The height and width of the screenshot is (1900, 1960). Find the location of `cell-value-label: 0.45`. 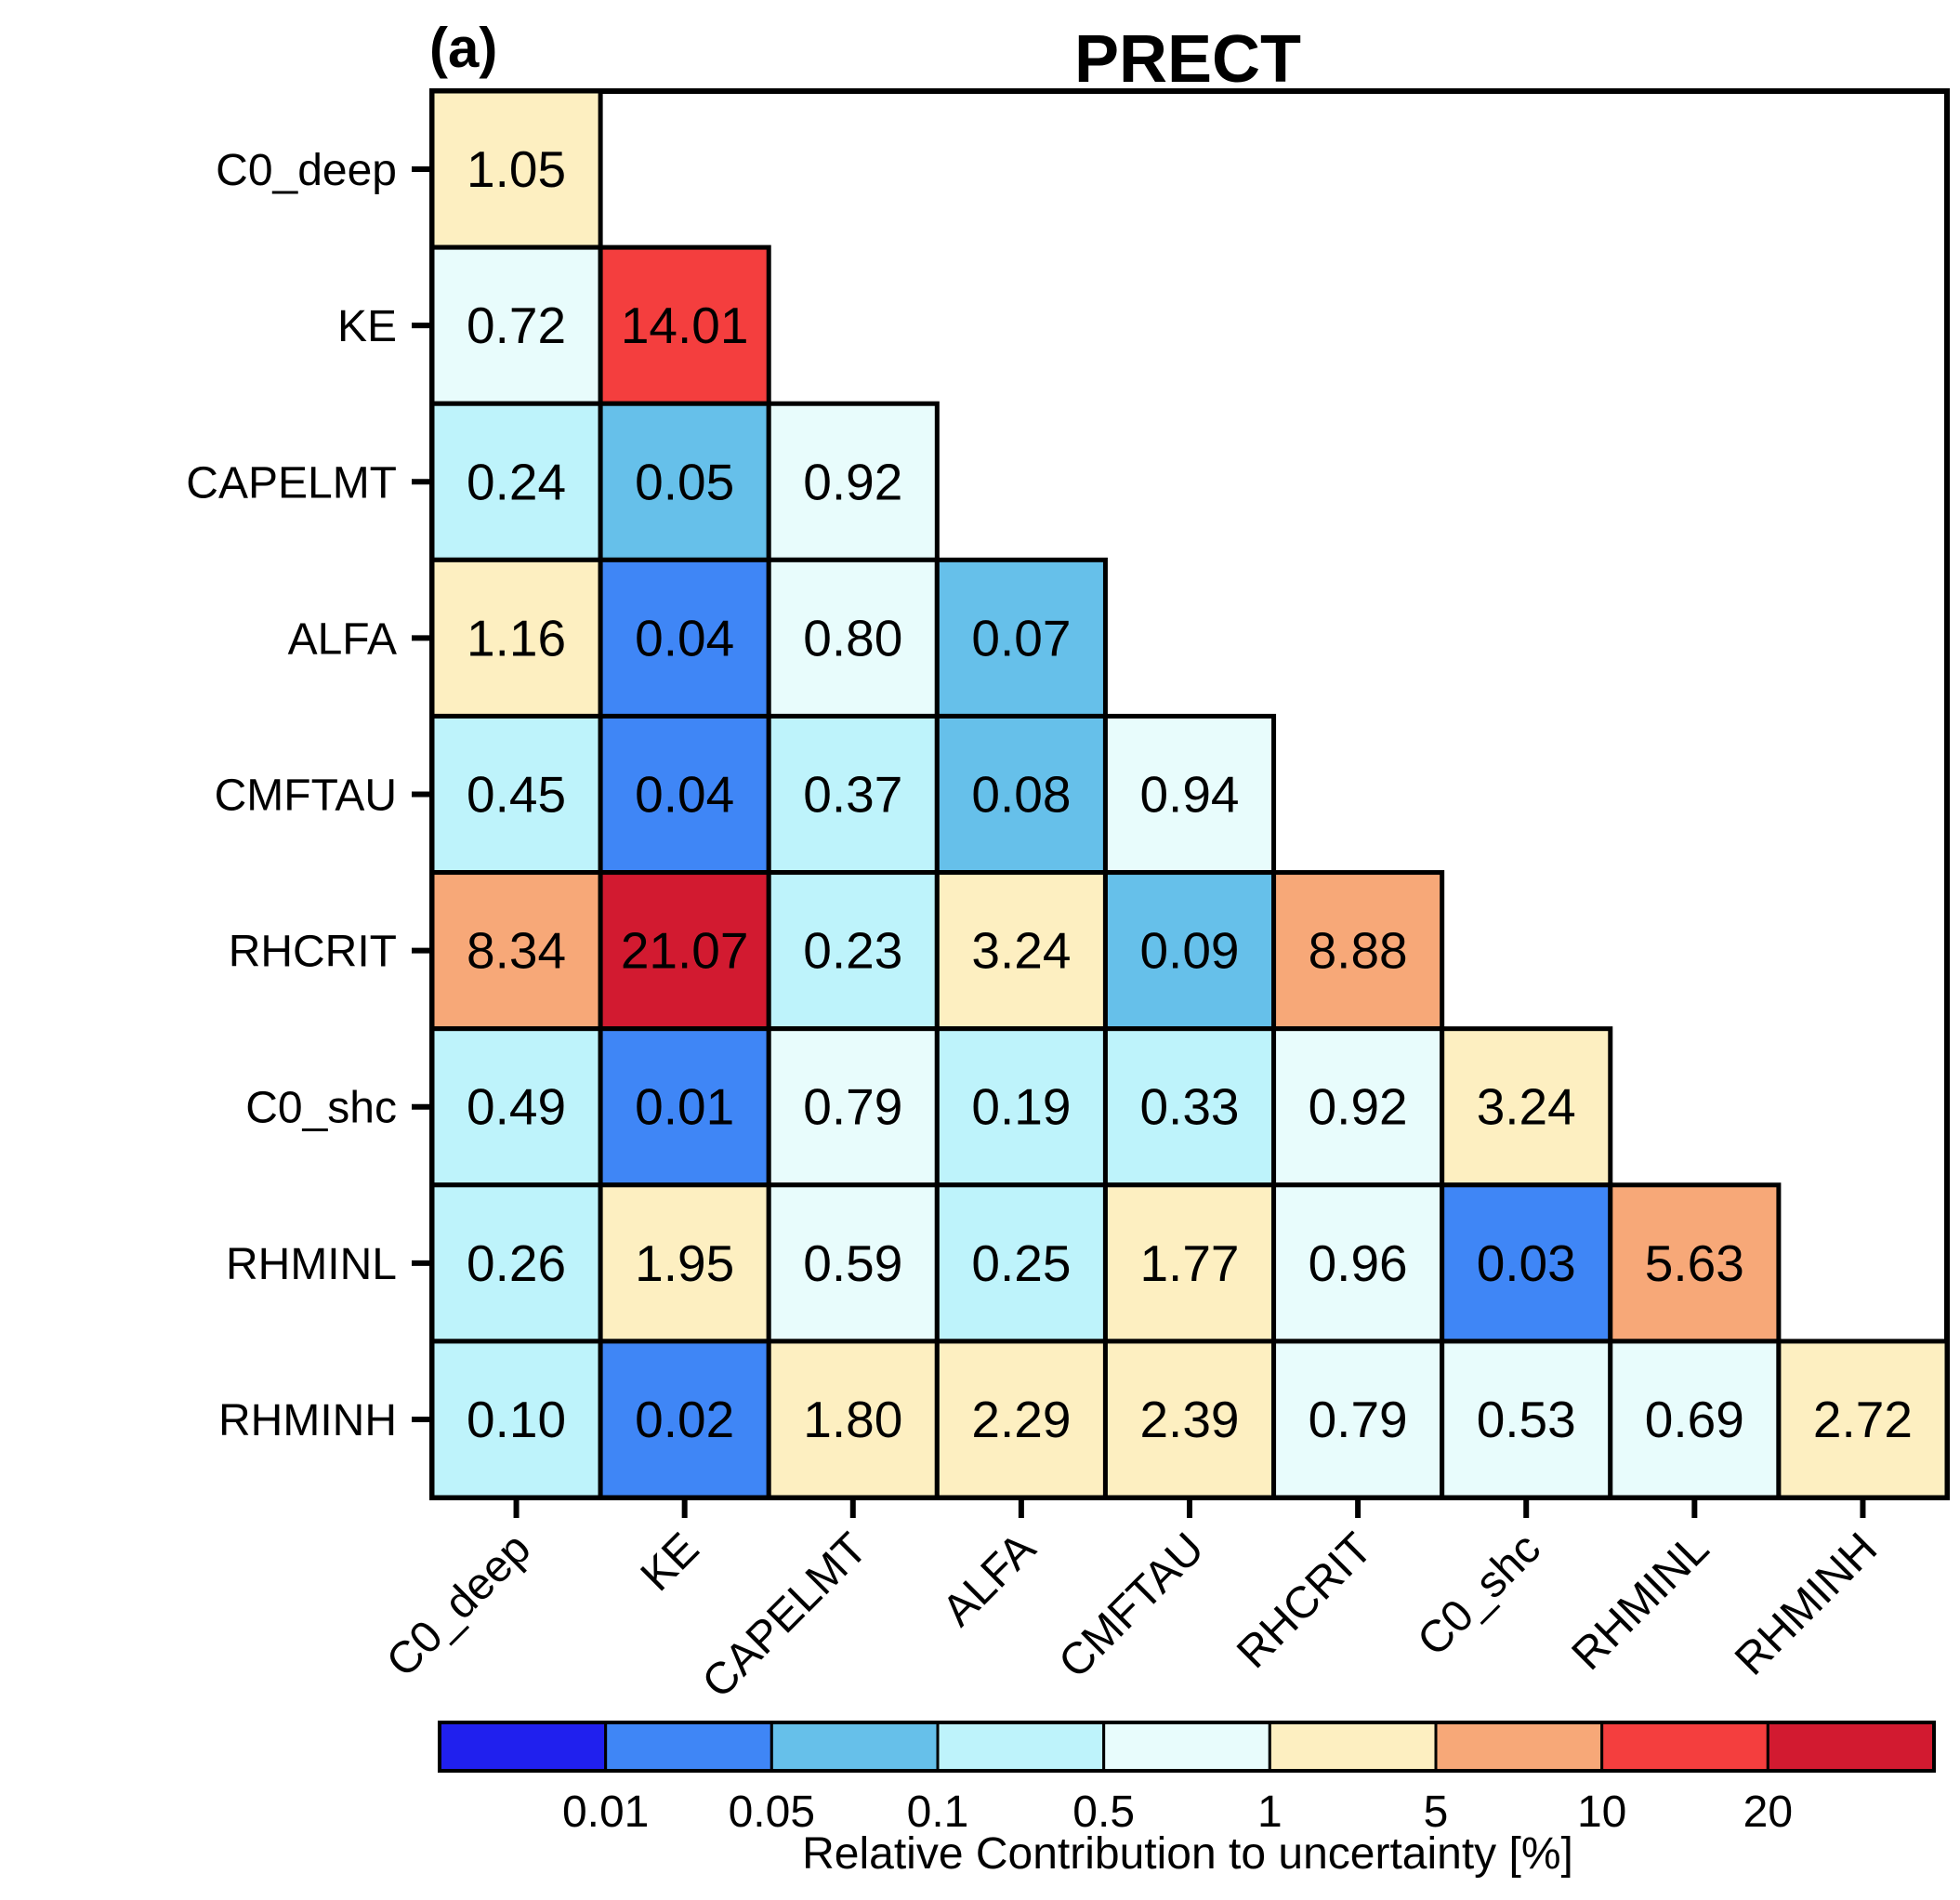

cell-value-label: 0.45 is located at coordinates (516, 795).